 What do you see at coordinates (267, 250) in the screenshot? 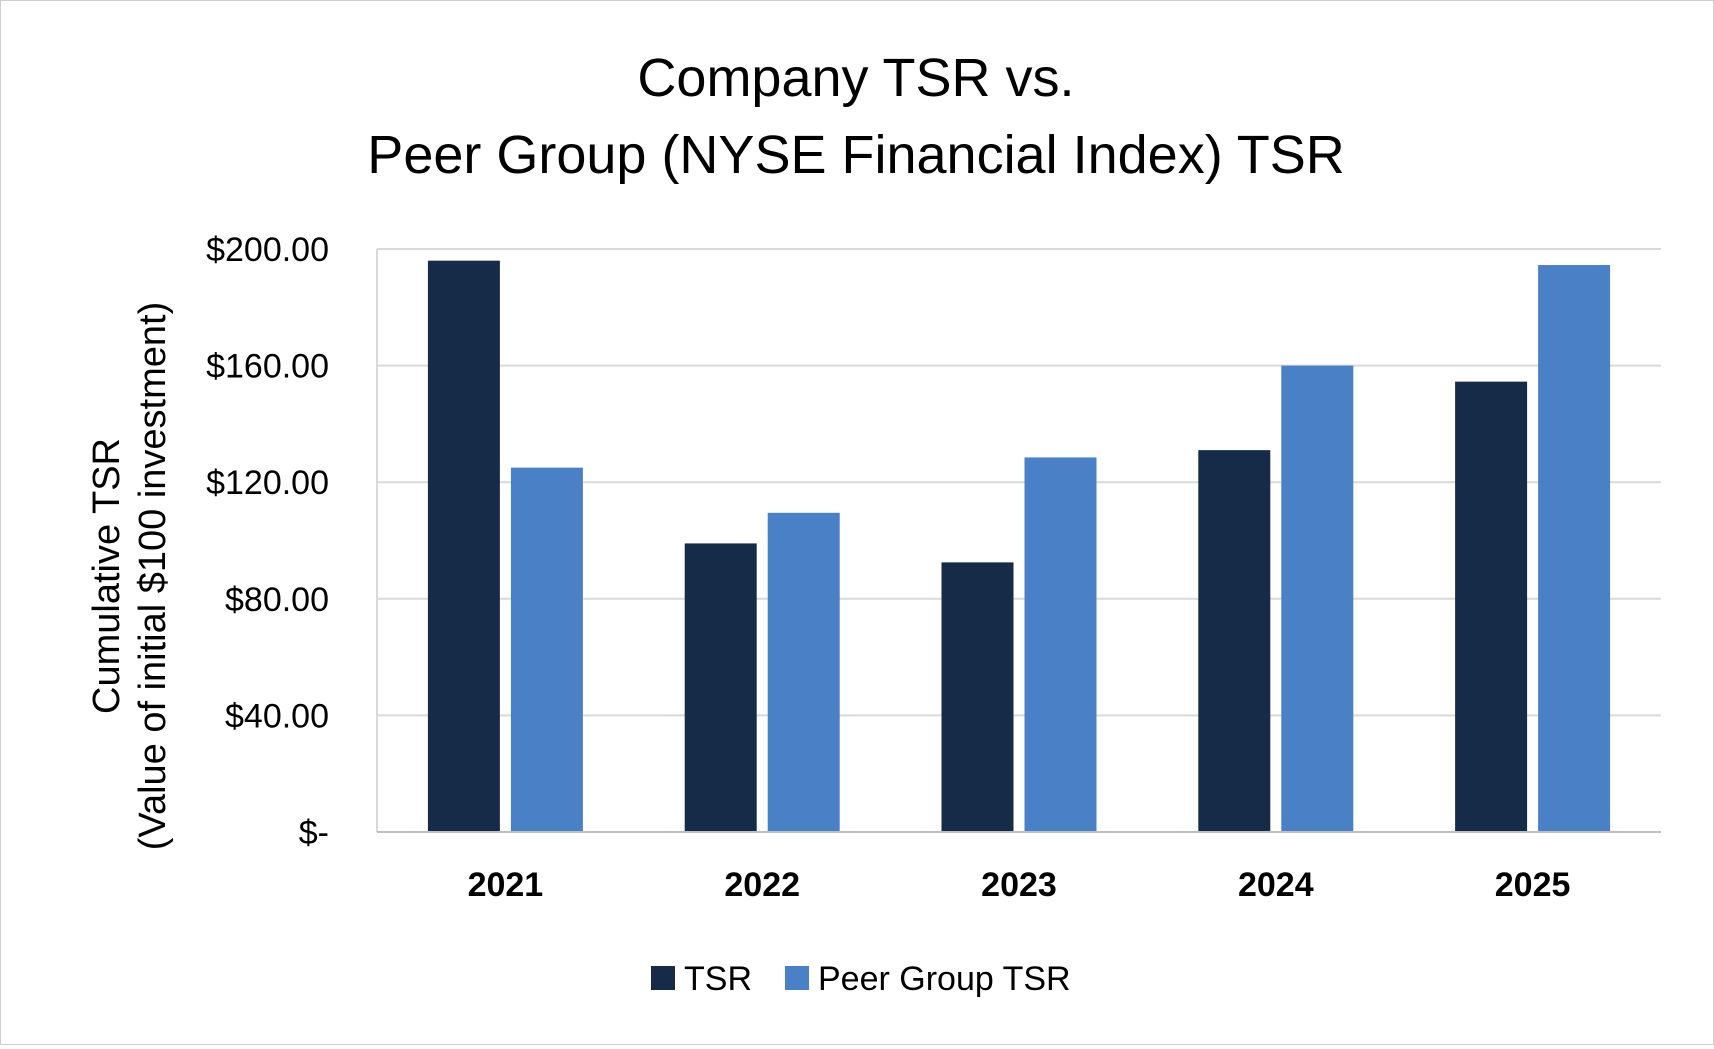
I see `y-tick-label: $200.00` at bounding box center [267, 250].